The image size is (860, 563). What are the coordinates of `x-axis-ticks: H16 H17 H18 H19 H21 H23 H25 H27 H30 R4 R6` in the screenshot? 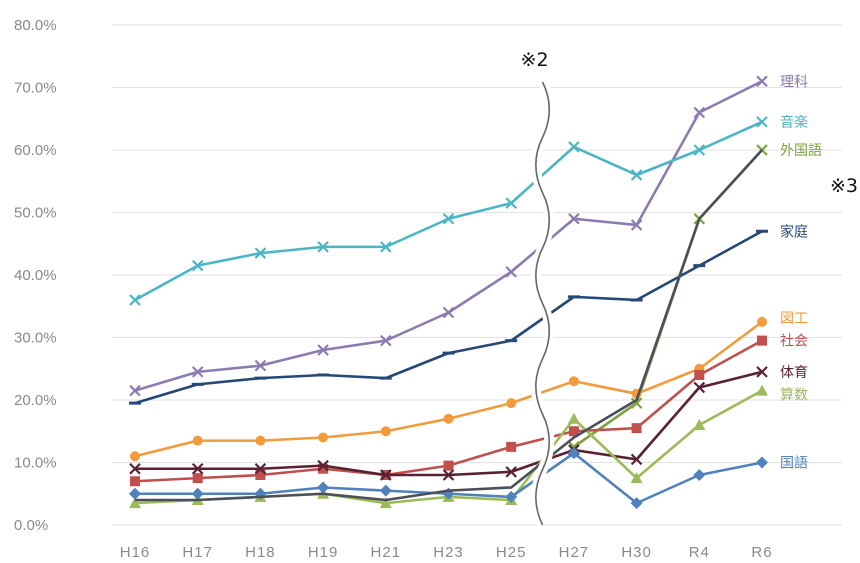 It's located at (446, 552).